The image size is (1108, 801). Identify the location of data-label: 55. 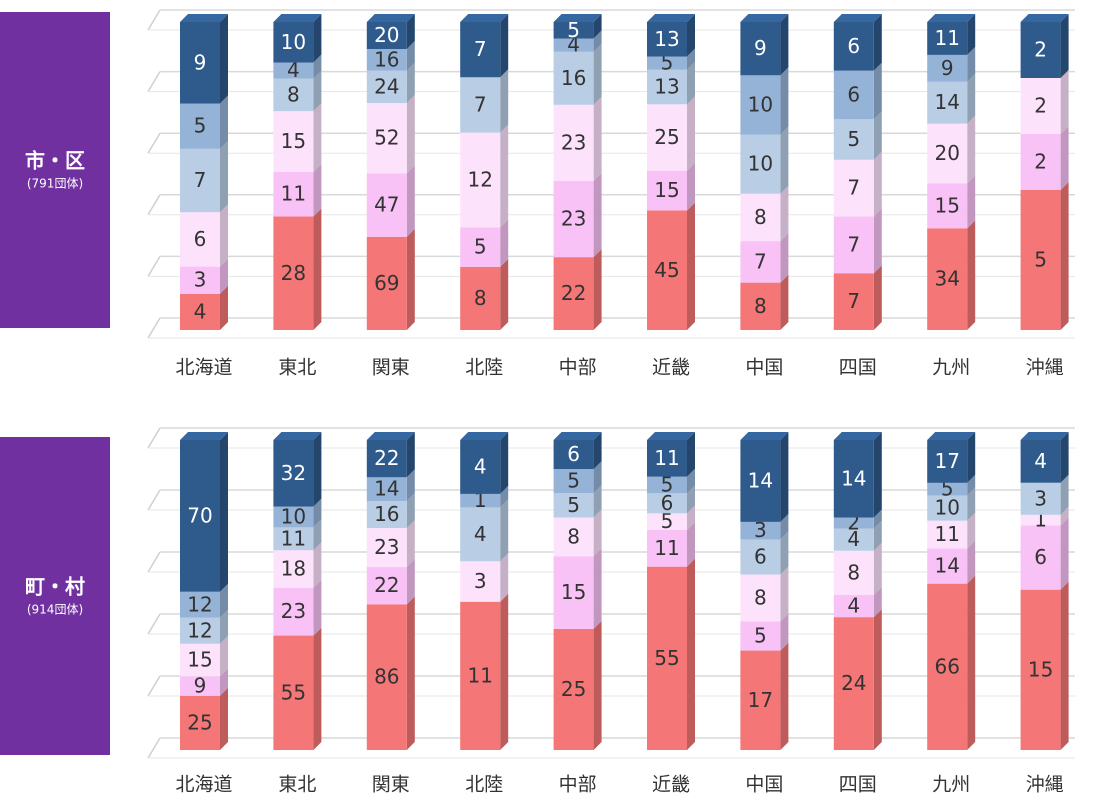
(293, 692).